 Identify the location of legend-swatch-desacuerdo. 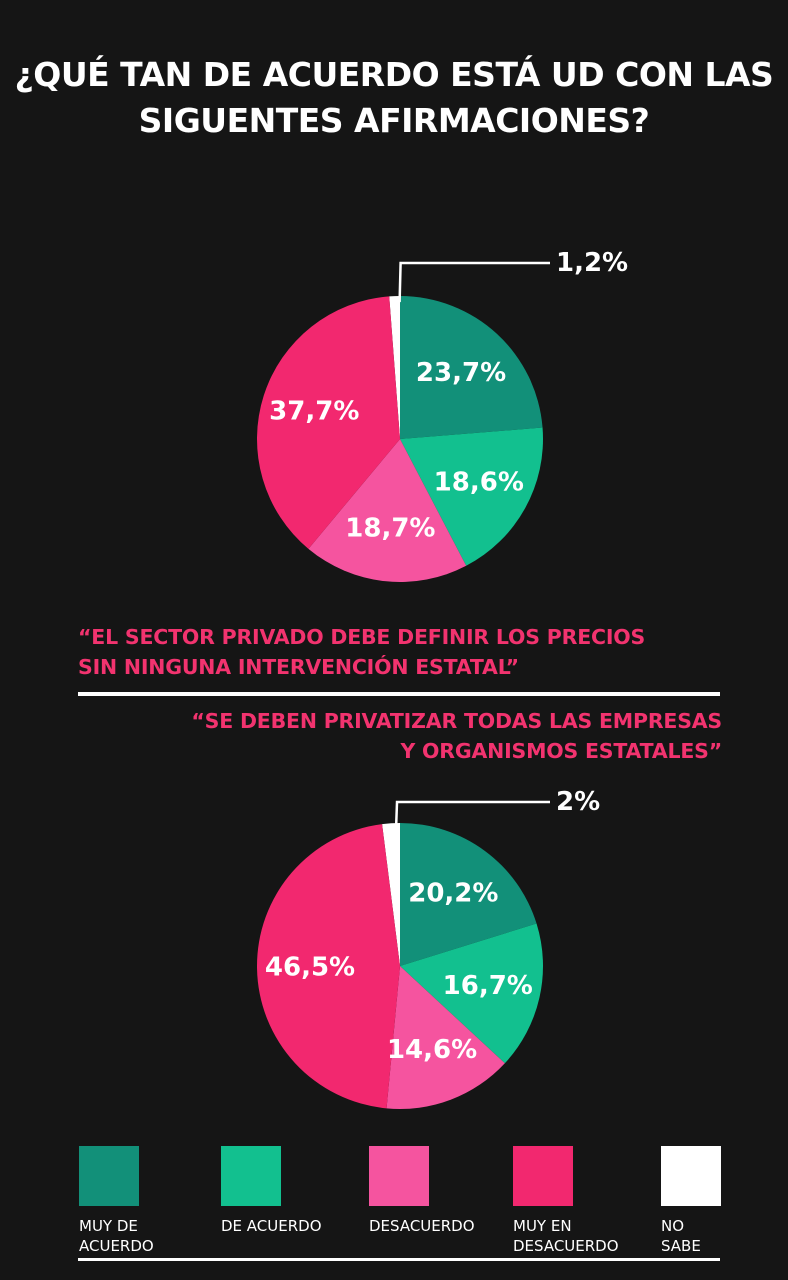
(399, 1176).